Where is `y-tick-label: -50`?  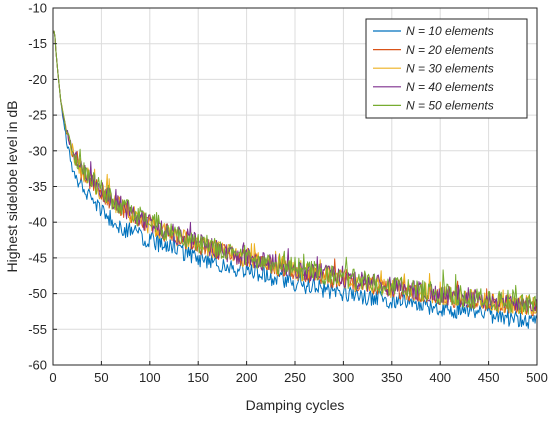
y-tick-label: -50 is located at coordinates (37, 293).